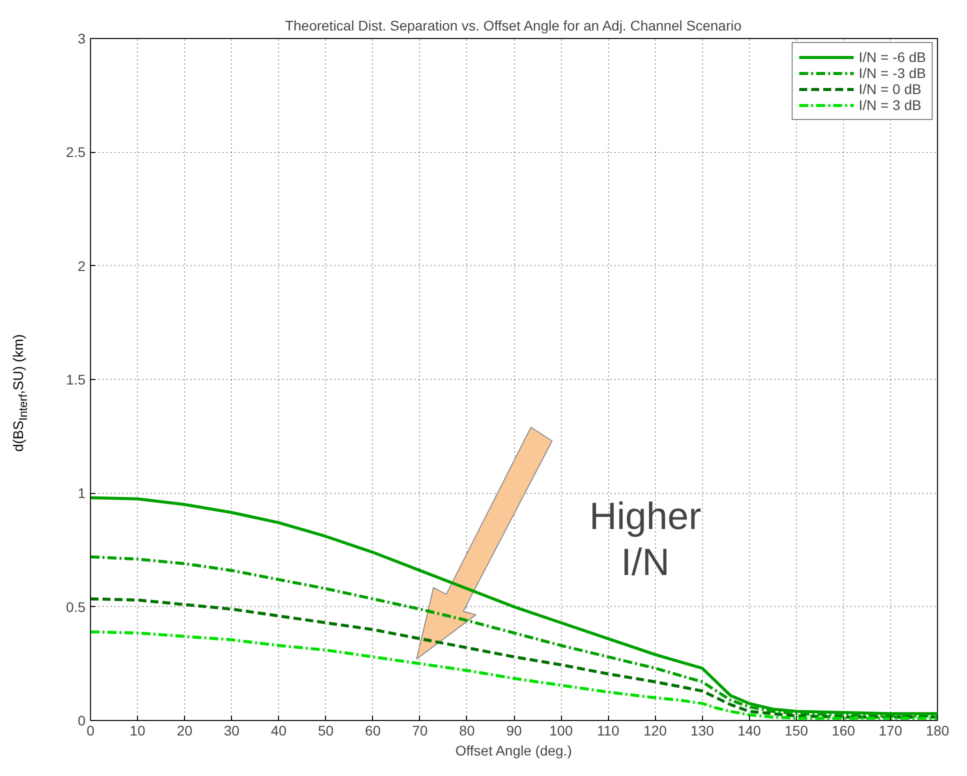 Image resolution: width=967 pixels, height=776 pixels. Describe the element at coordinates (76, 152) in the screenshot. I see `y-tick-label: 2.5` at that location.